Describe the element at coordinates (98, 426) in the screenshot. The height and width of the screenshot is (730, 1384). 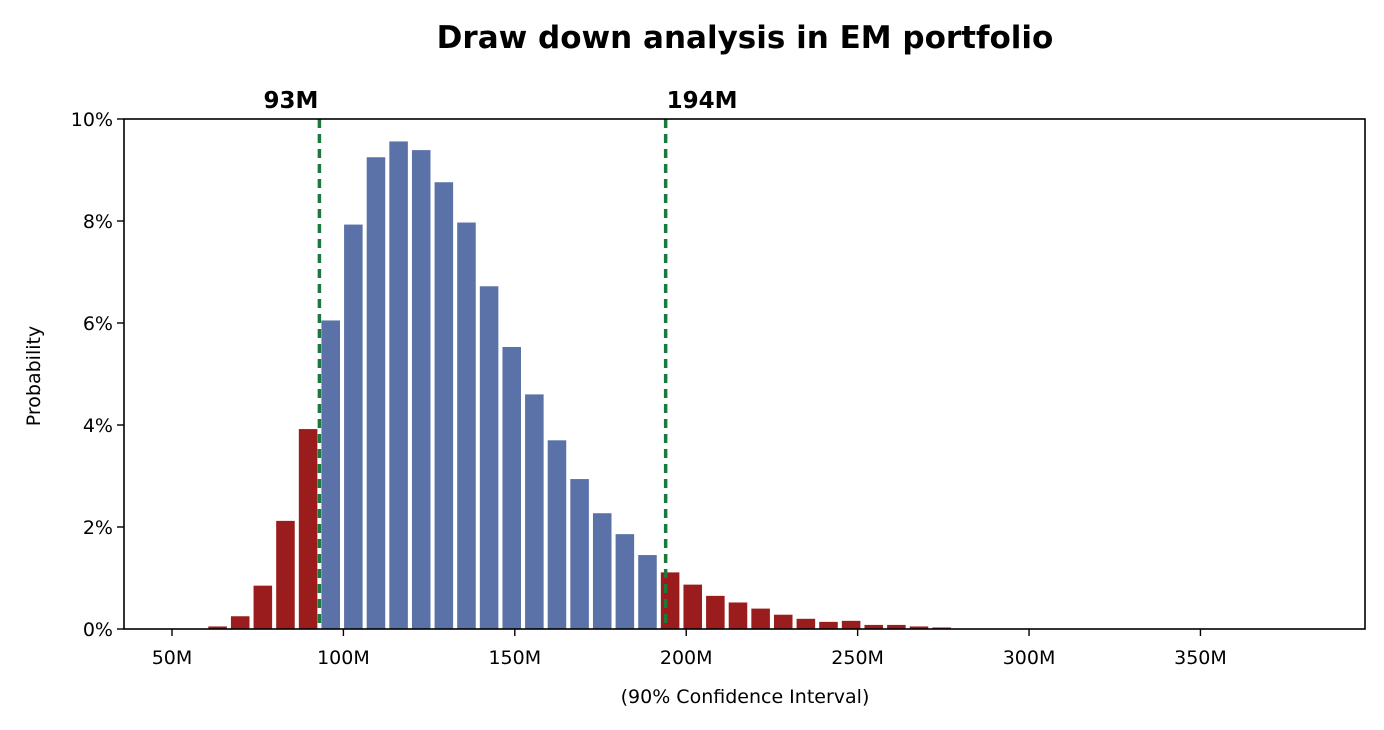
I see `y-tick-label-2: 4%` at that location.